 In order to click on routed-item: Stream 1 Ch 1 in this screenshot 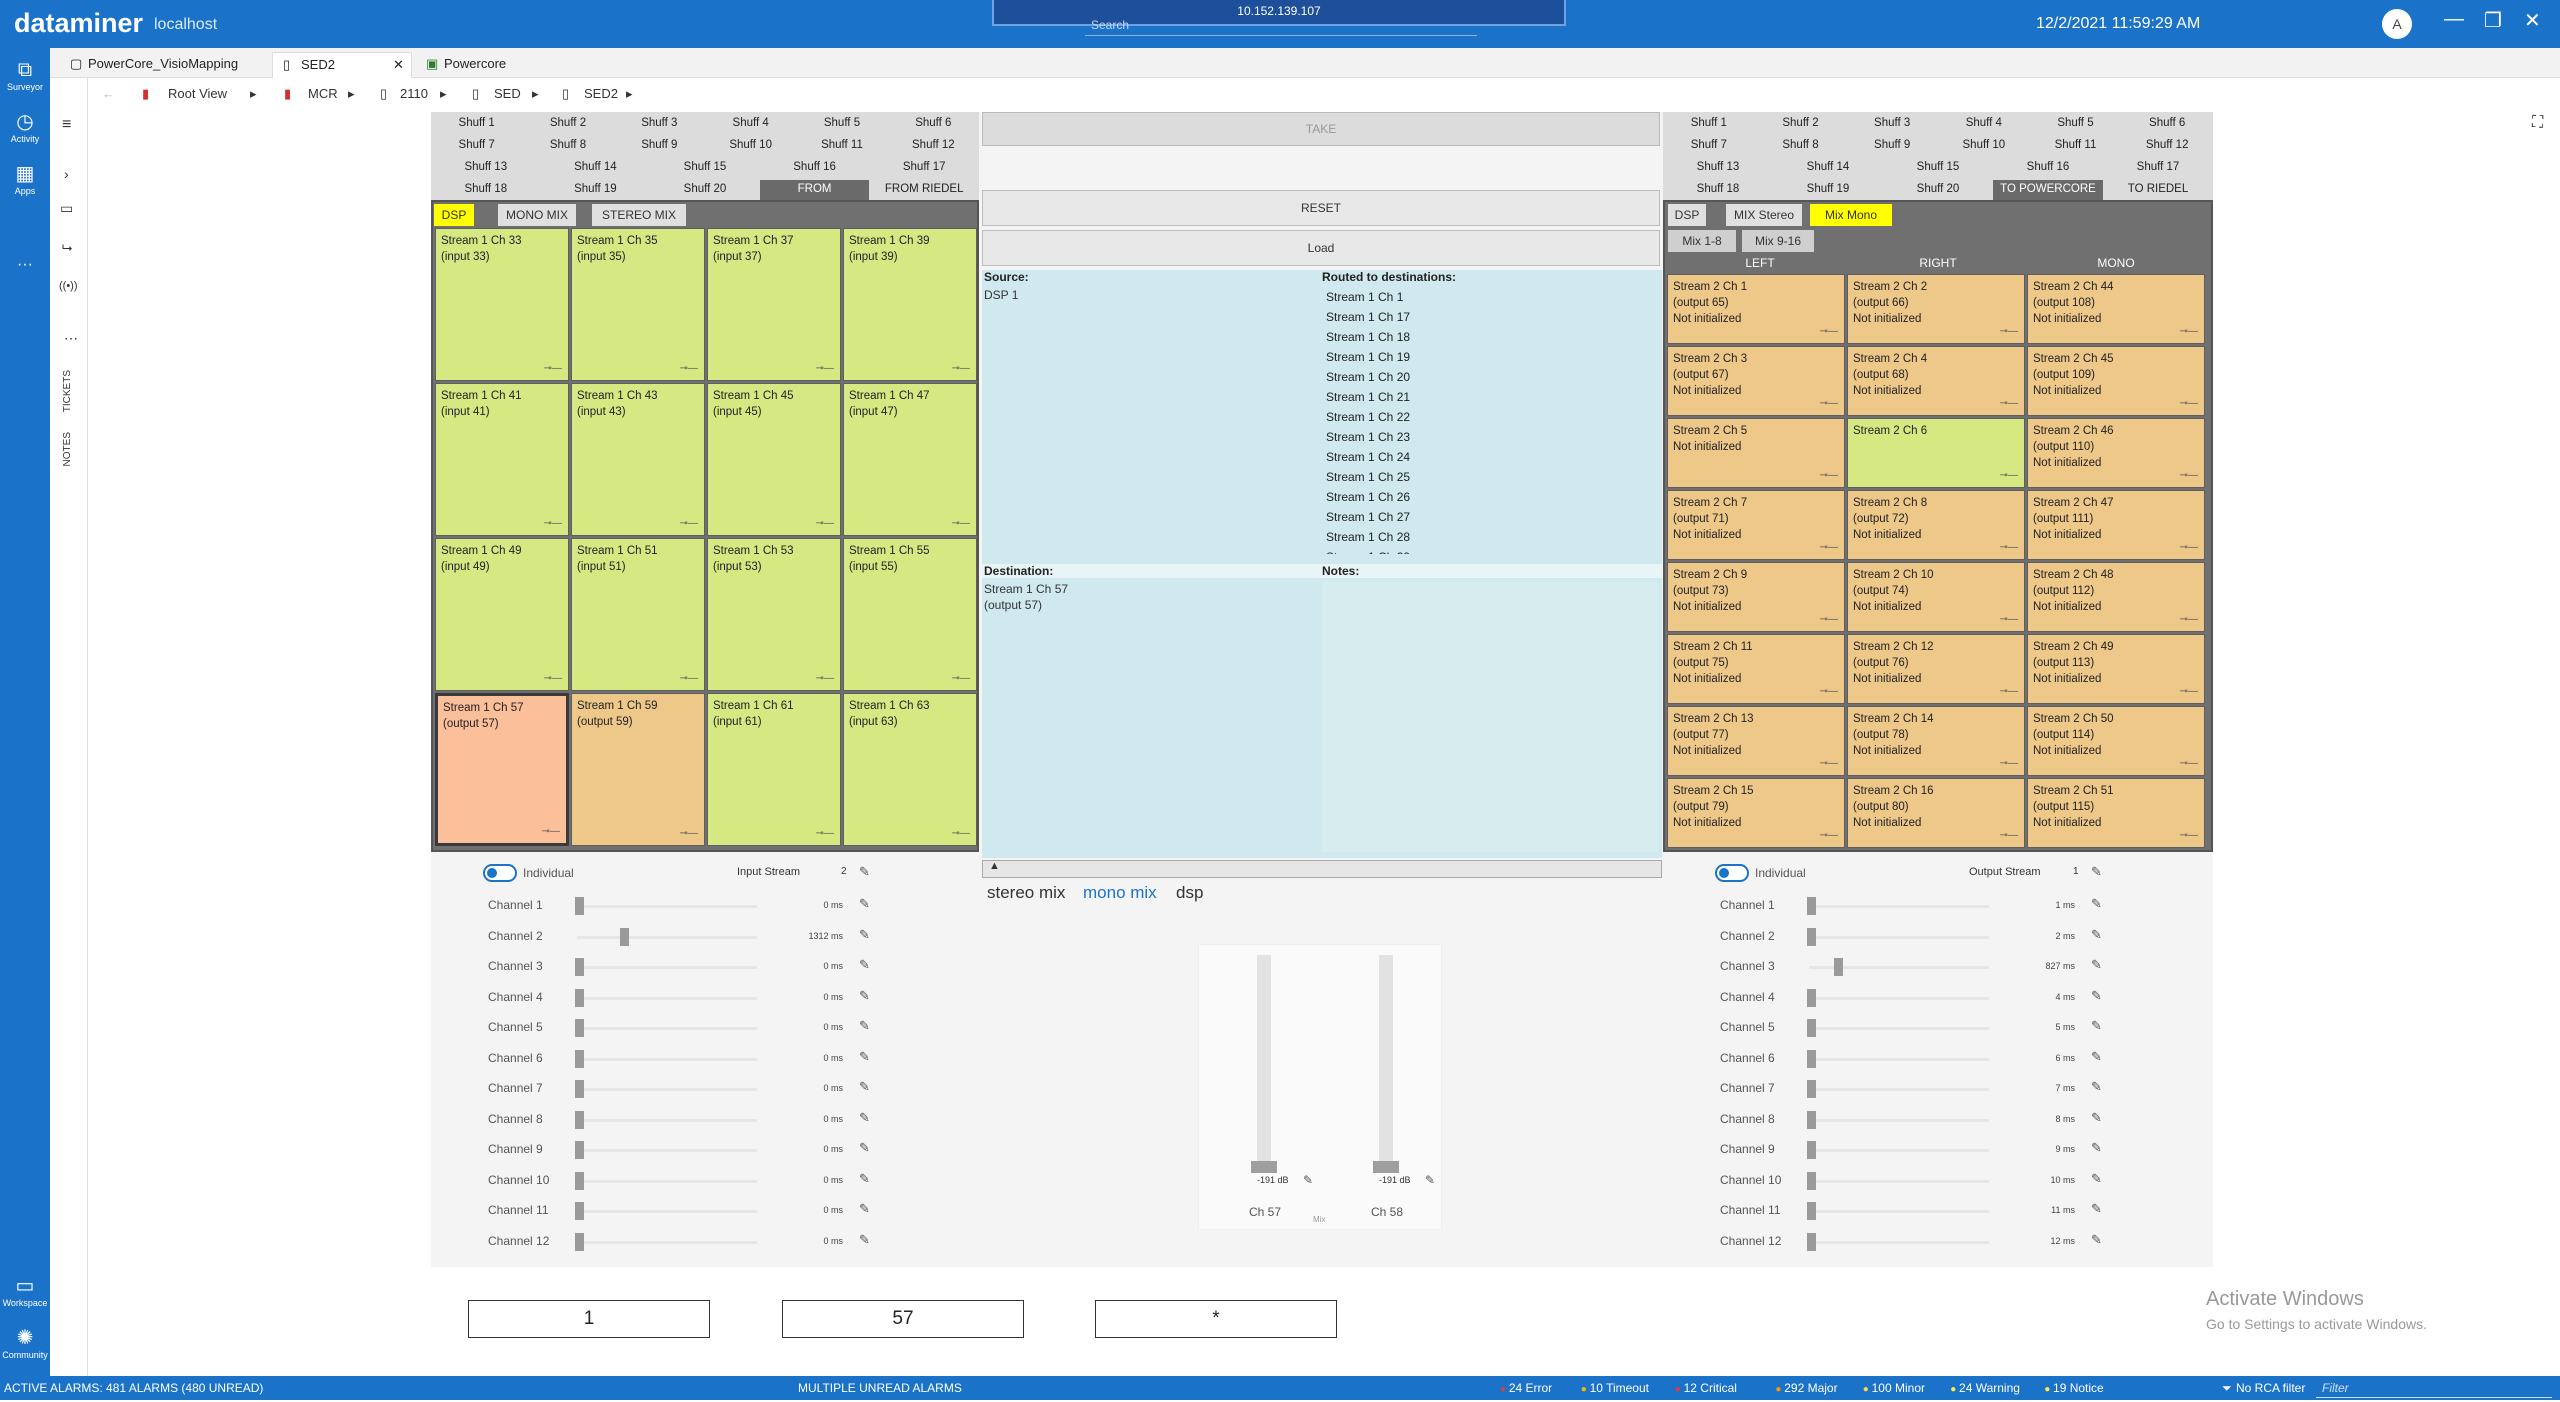, I will do `click(1365, 297)`.